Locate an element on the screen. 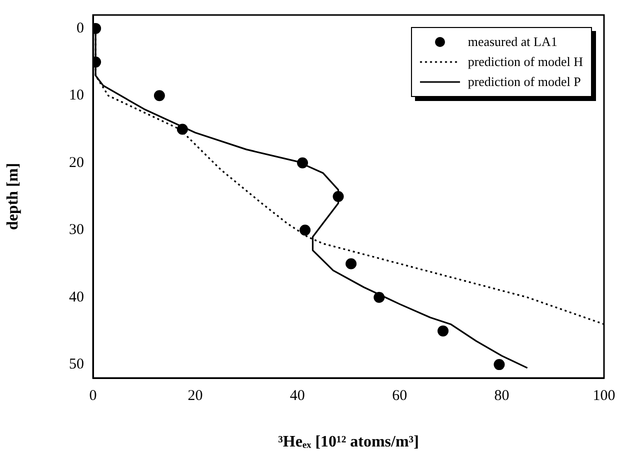  y-tick-label: 30 is located at coordinates (76, 230).